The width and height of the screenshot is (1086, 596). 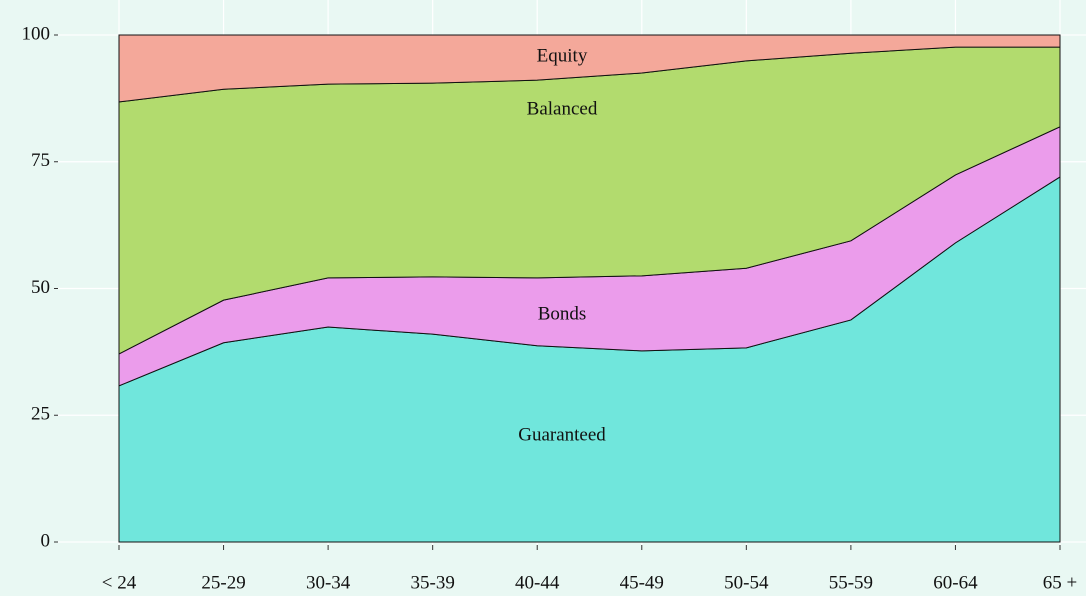 I want to click on area-label: Balanced, so click(x=562, y=108).